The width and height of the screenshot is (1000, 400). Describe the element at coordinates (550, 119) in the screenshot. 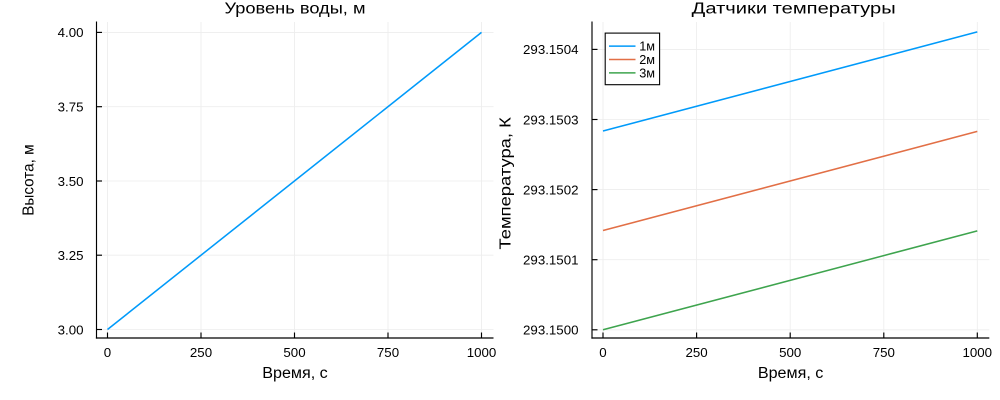

I see `svg-text: 293.1503` at that location.